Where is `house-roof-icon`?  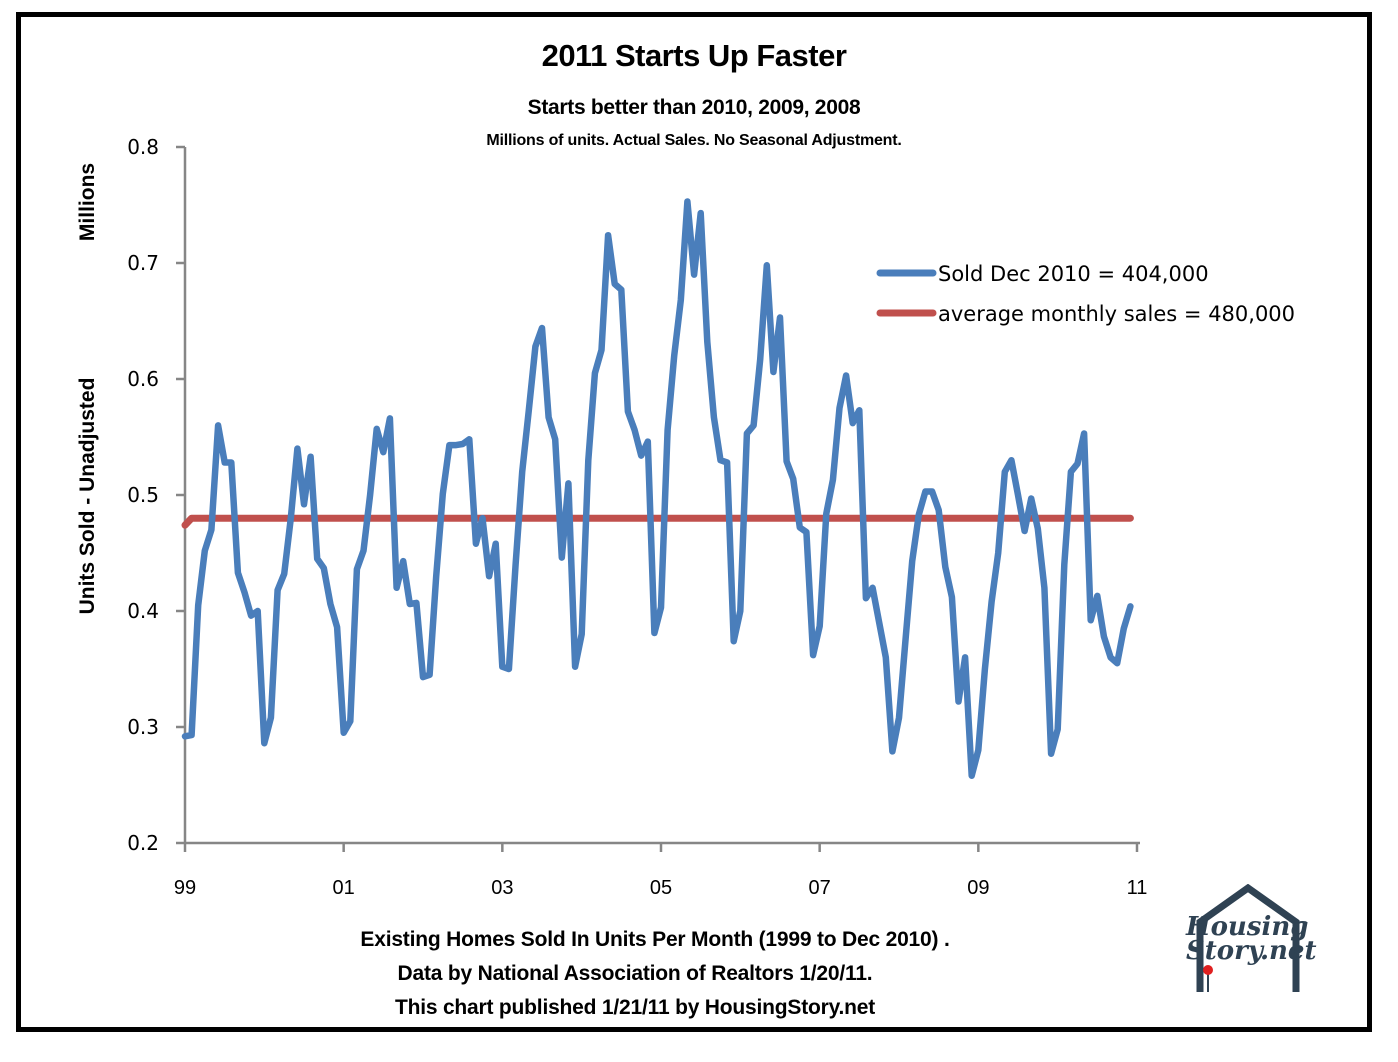 house-roof-icon is located at coordinates (1248, 938).